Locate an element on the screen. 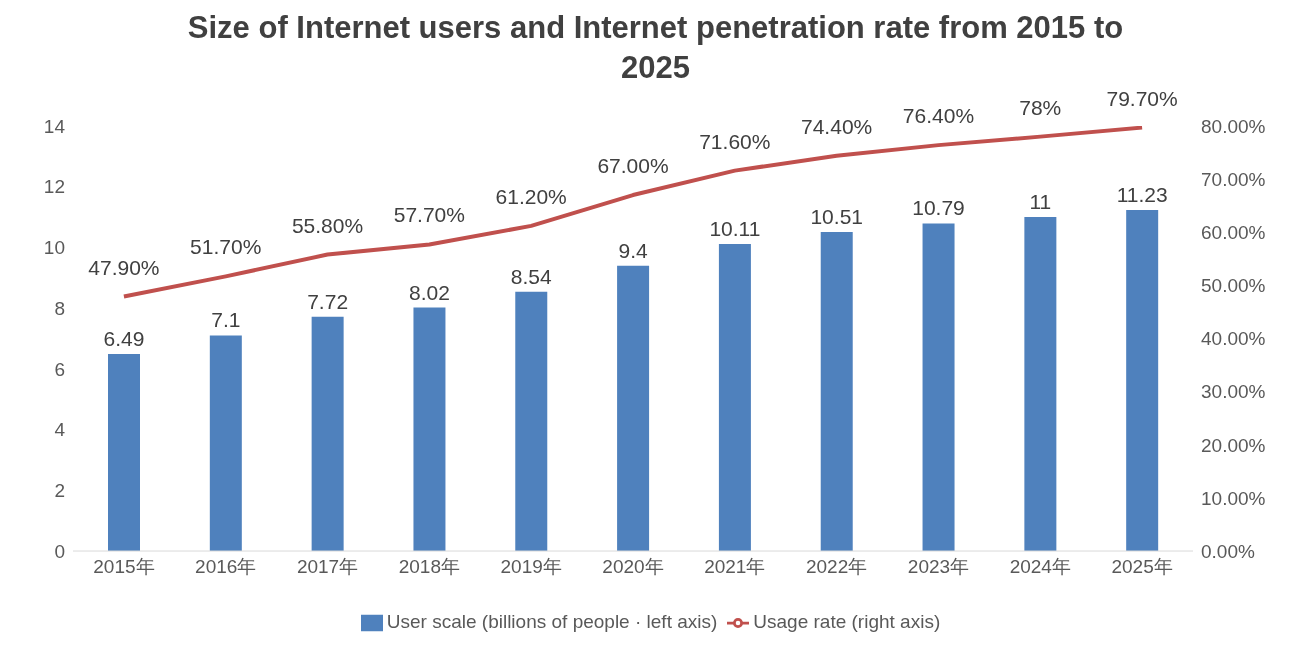  y-tick-label: 12 is located at coordinates (54, 187).